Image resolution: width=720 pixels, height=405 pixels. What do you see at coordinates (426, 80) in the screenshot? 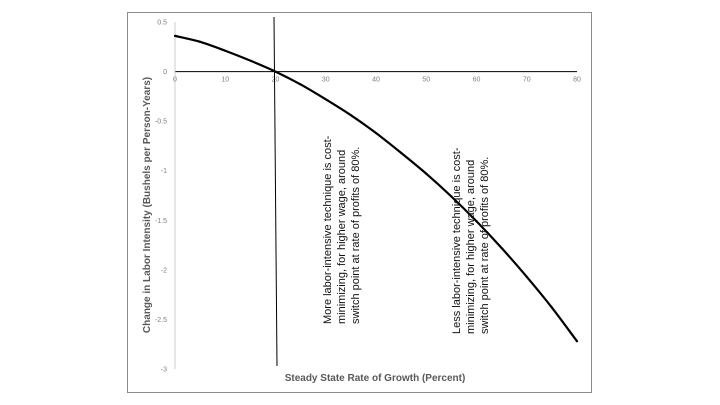
I see `x-tick-label: 50` at bounding box center [426, 80].